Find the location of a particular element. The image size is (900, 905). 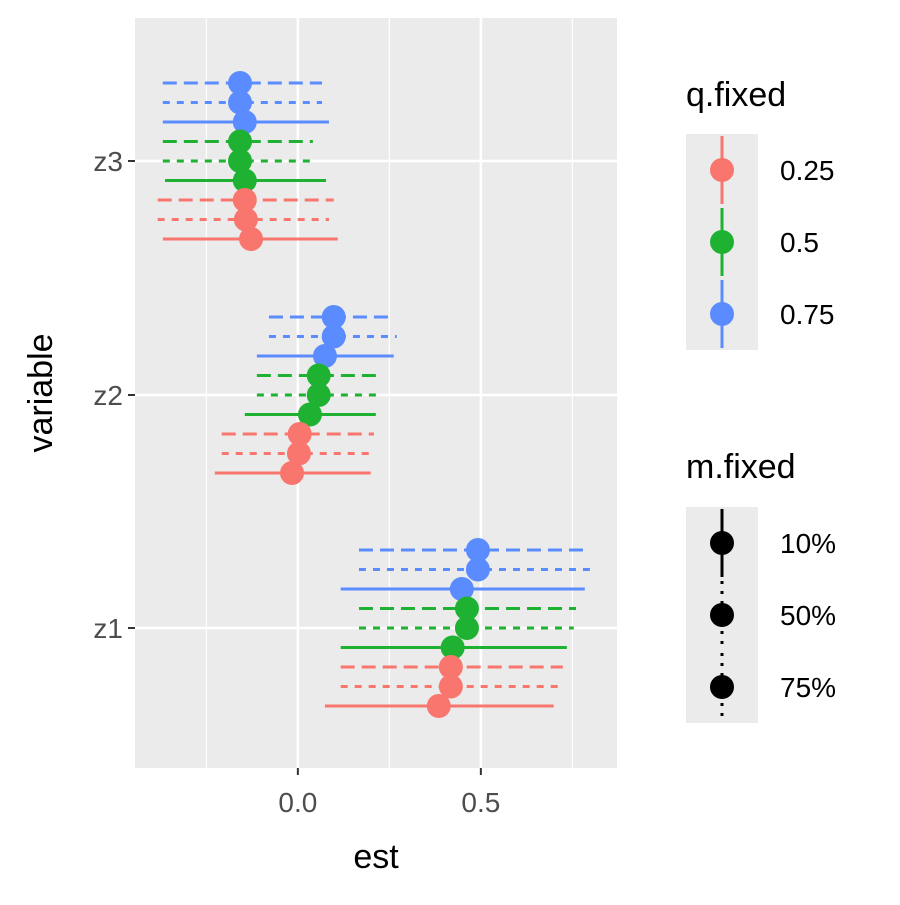

estimate-z1-q0.75-m75% is located at coordinates (474, 550).